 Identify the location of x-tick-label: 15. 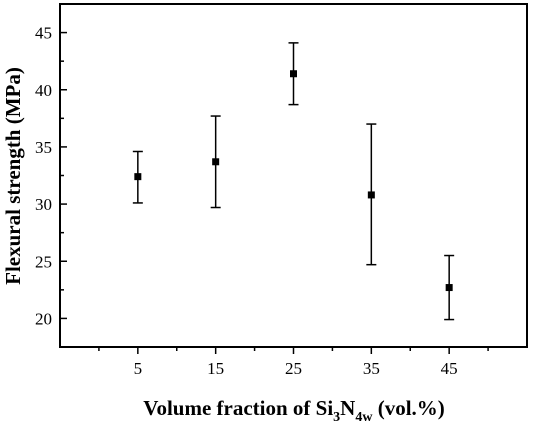
(215, 368).